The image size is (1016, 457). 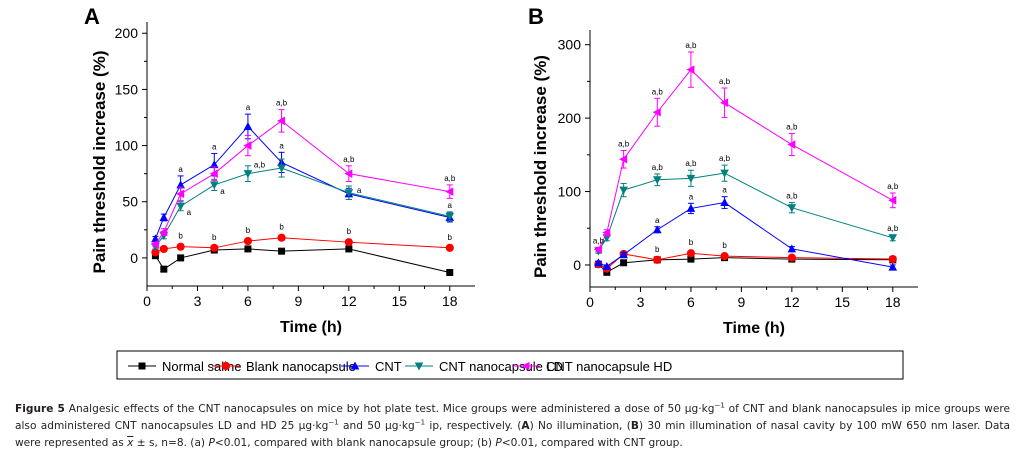 I want to click on panel-label: B, so click(x=536, y=16).